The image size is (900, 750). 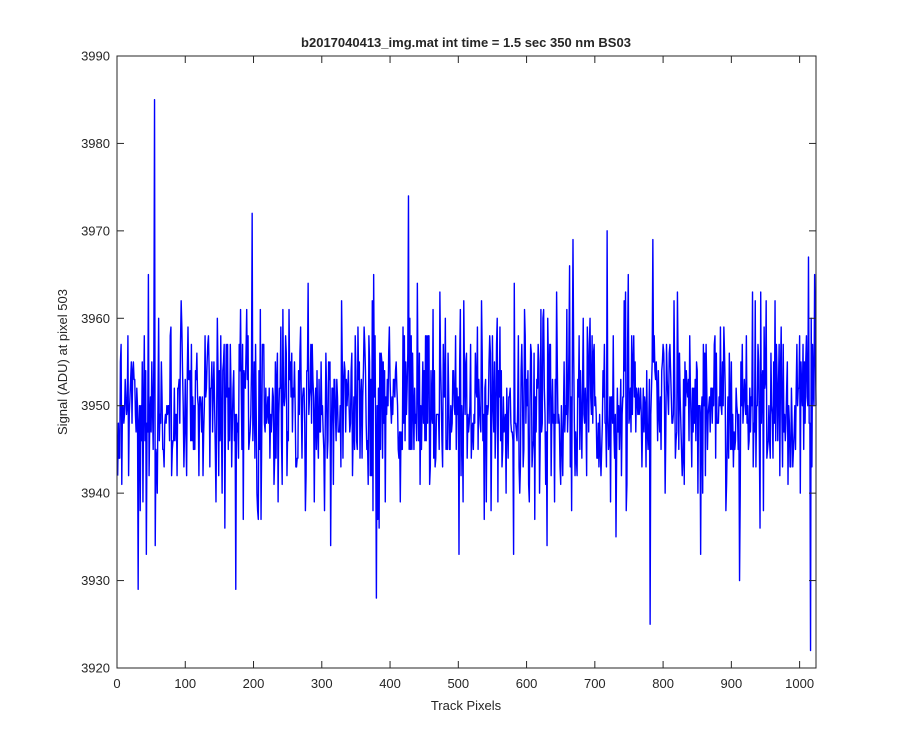 What do you see at coordinates (466, 705) in the screenshot?
I see `x-axis-label: Track Pixels` at bounding box center [466, 705].